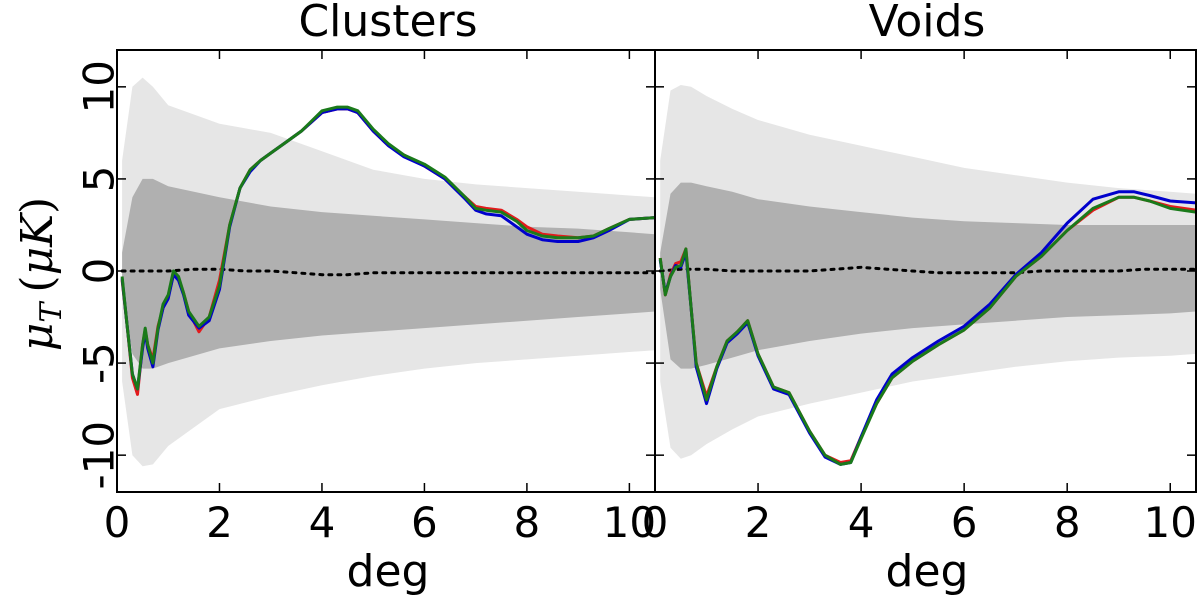  What do you see at coordinates (964, 522) in the screenshot?
I see `x-tick-label-voids-6: 6` at bounding box center [964, 522].